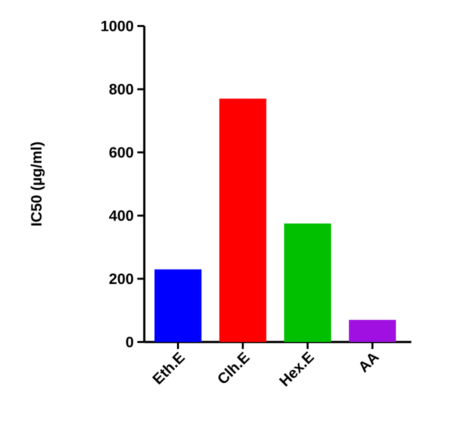 The width and height of the screenshot is (451, 421). I want to click on y-tick-label: 400, so click(121, 215).